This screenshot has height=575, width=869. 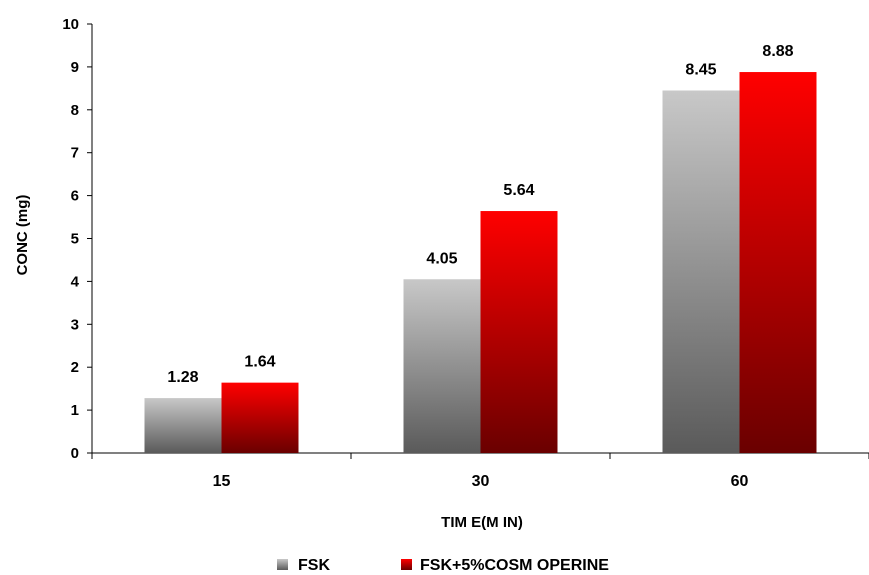 I want to click on y-tick-label: 7, so click(x=75, y=153).